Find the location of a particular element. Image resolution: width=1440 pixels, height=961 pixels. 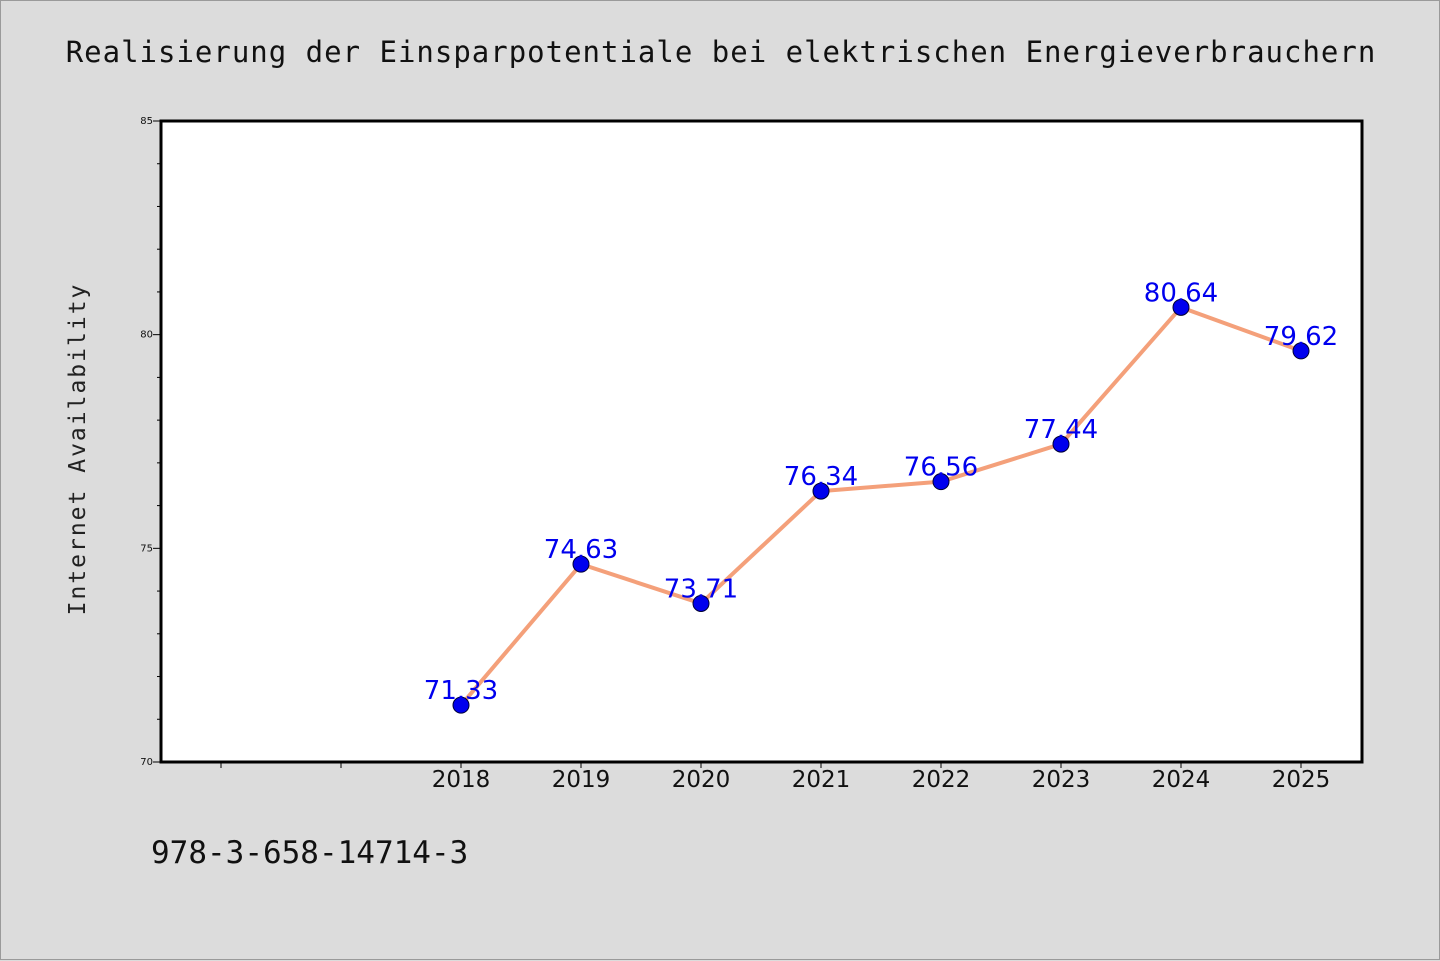

data-label: 74.63 is located at coordinates (581, 550).